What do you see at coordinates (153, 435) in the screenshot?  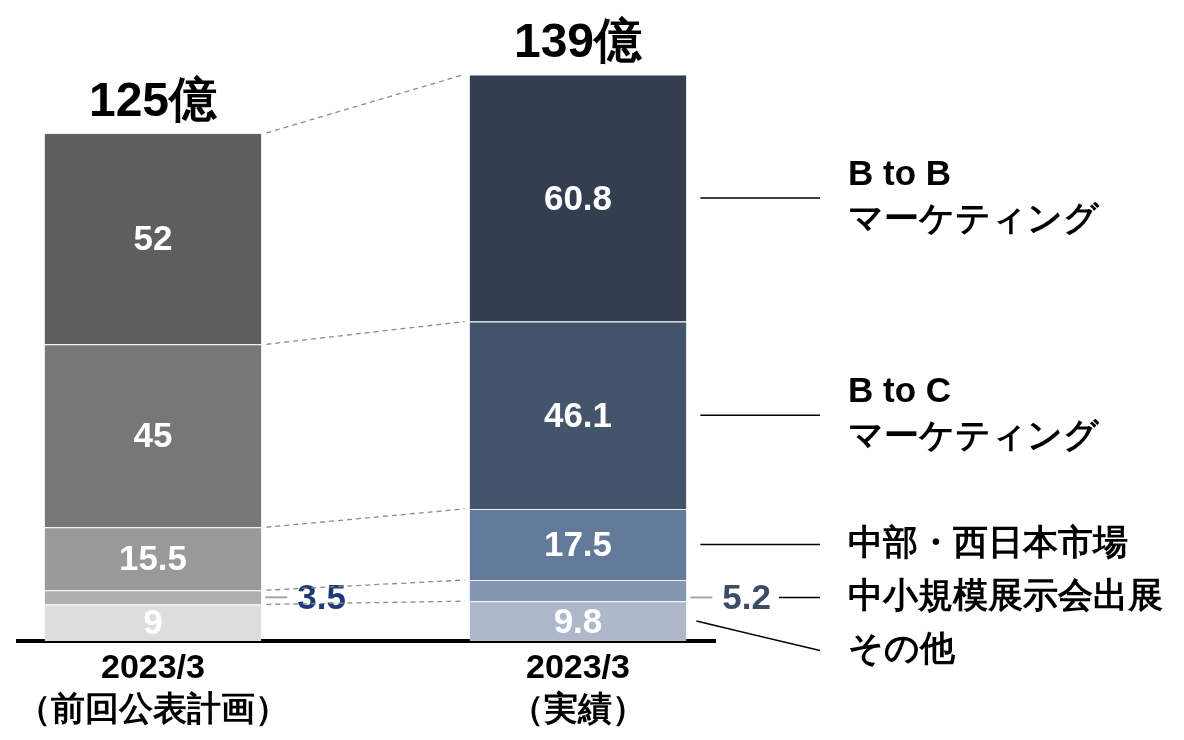 I see `data-label: 45` at bounding box center [153, 435].